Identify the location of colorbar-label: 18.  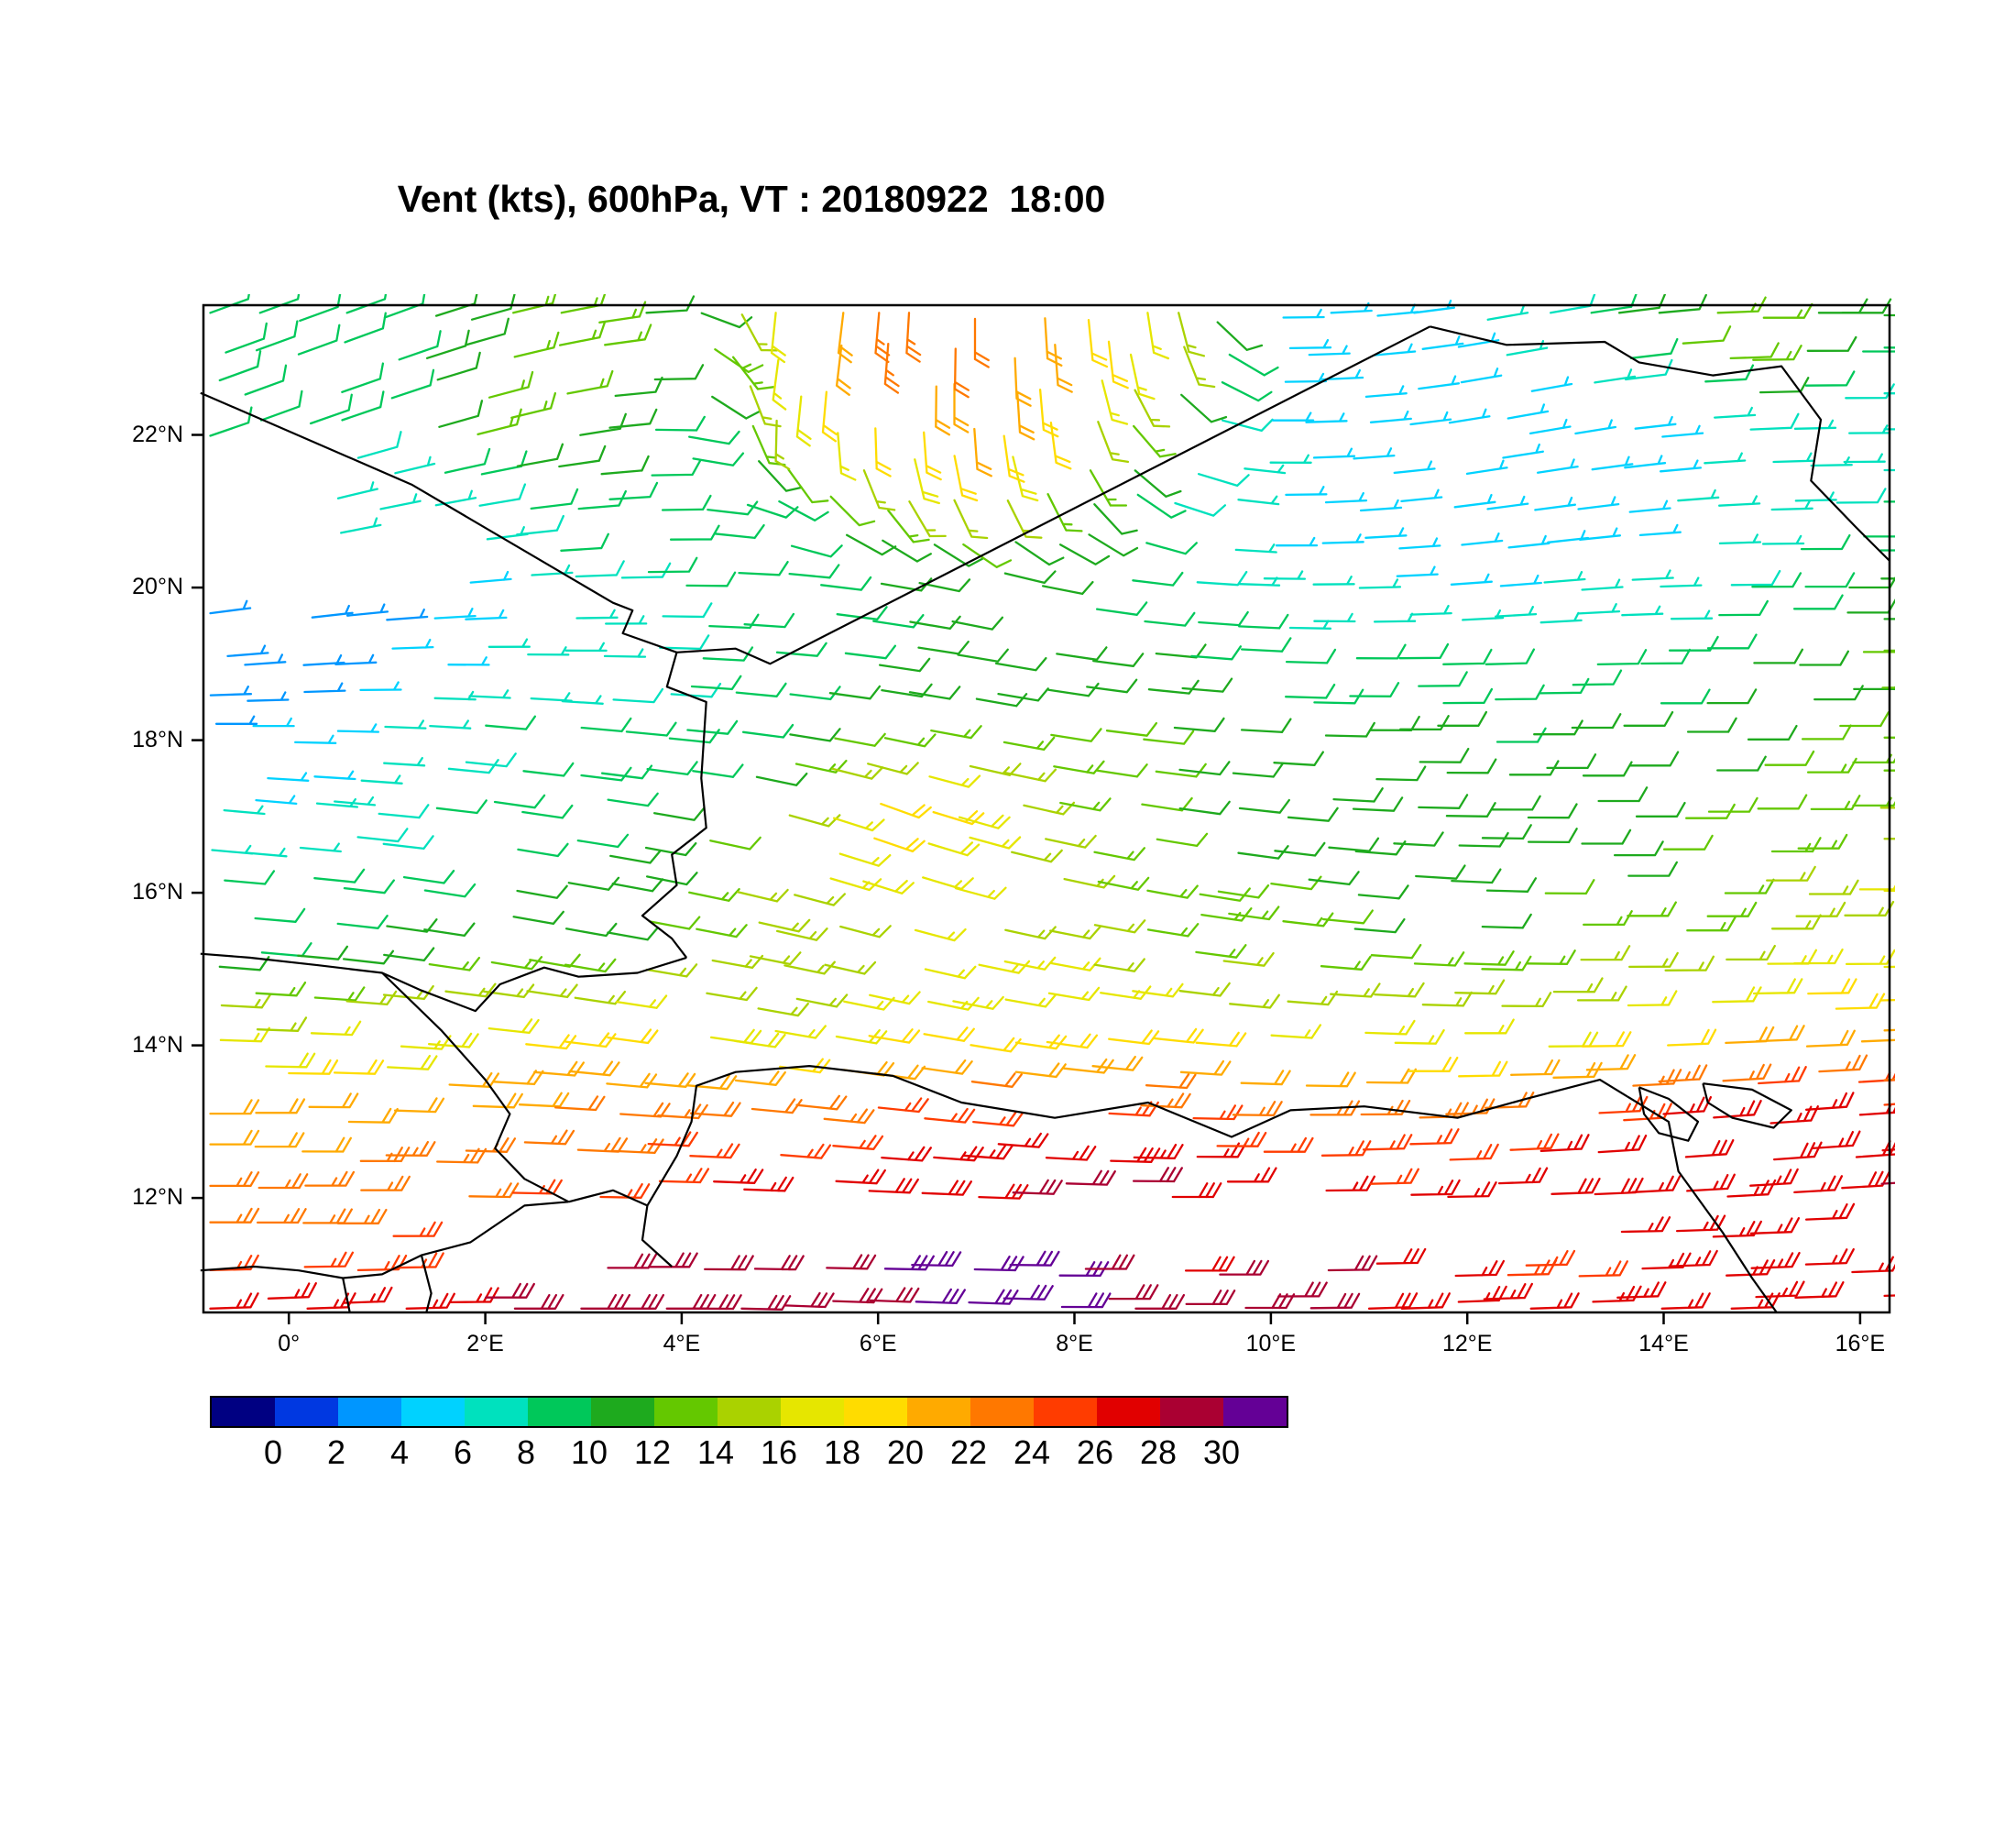
(842, 1452).